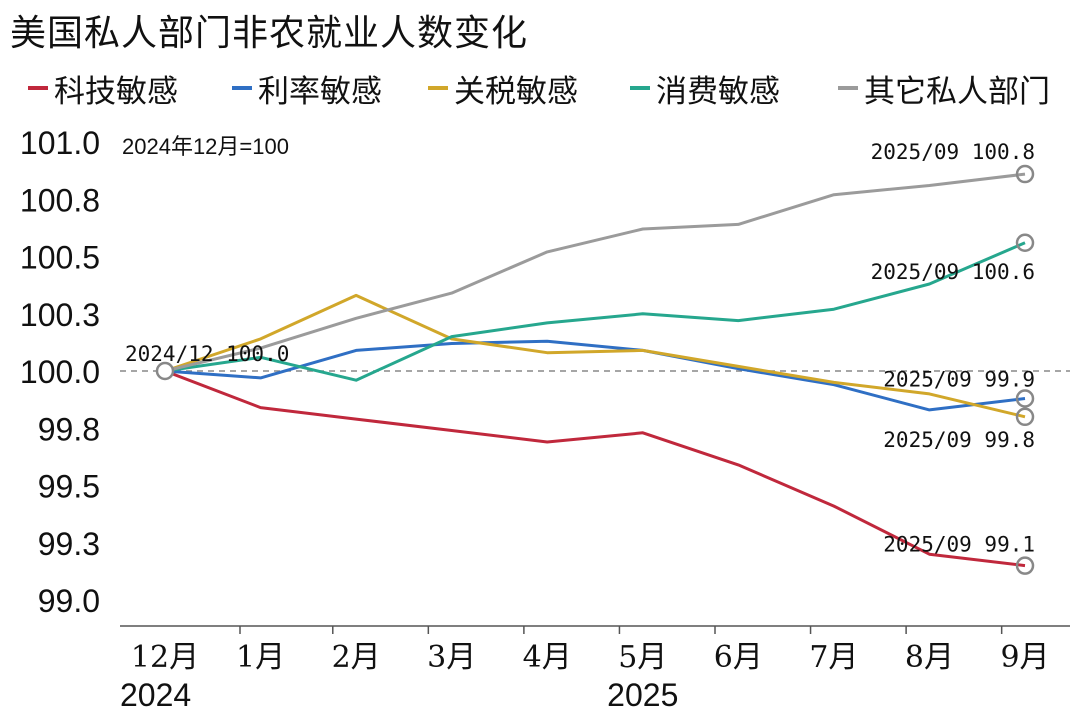 The width and height of the screenshot is (1080, 718). I want to click on annotation-label: 2025/09 100.8, so click(953, 152).